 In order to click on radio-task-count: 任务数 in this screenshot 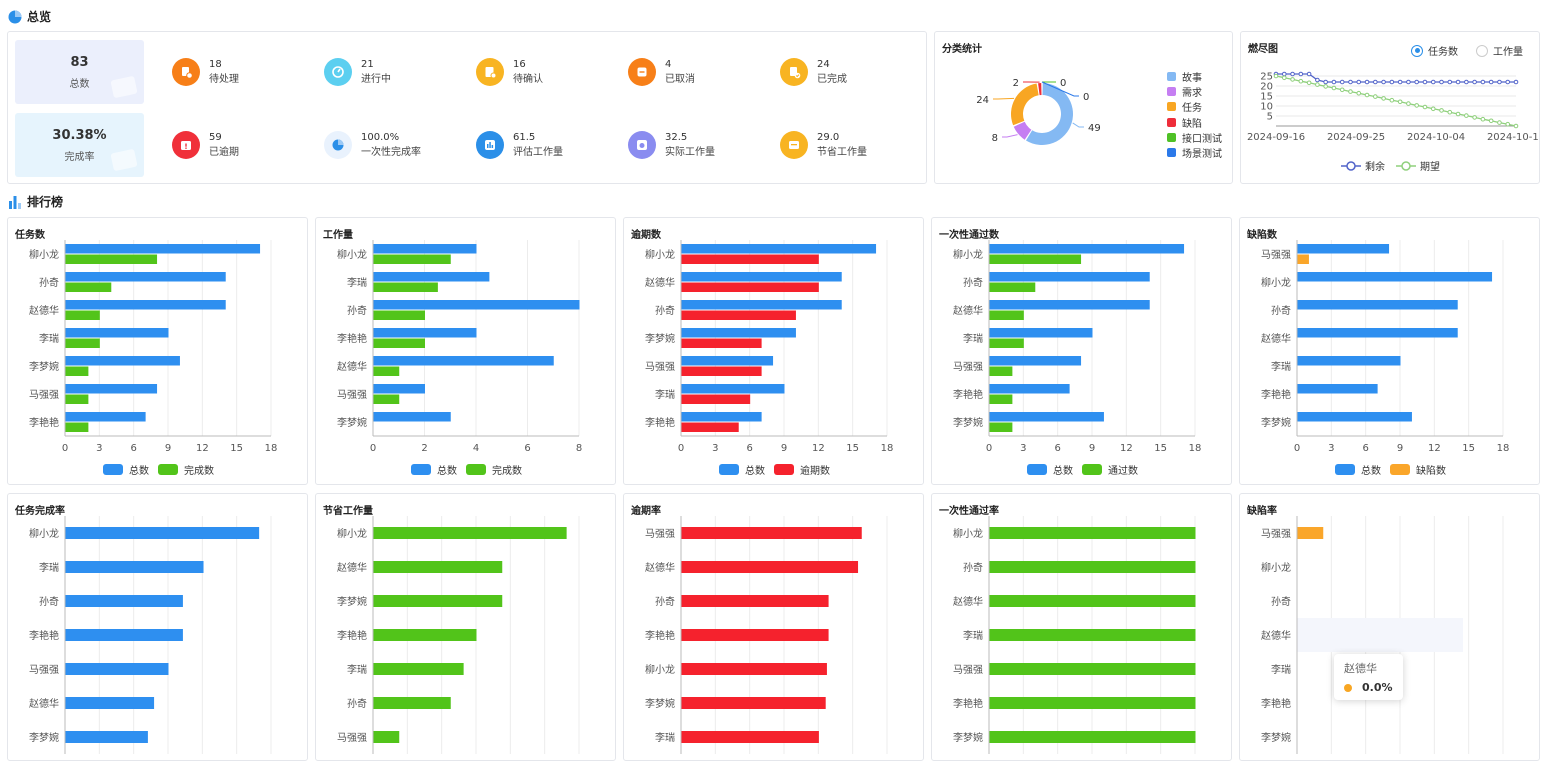, I will do `click(1434, 50)`.